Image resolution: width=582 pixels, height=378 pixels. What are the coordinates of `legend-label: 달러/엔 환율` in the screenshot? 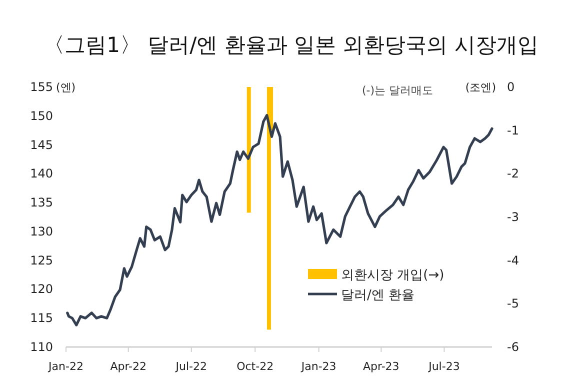 It's located at (378, 295).